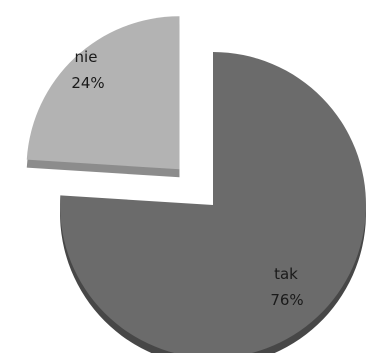 The height and width of the screenshot is (353, 371). I want to click on slice-percent-nie: 24%, so click(87, 83).